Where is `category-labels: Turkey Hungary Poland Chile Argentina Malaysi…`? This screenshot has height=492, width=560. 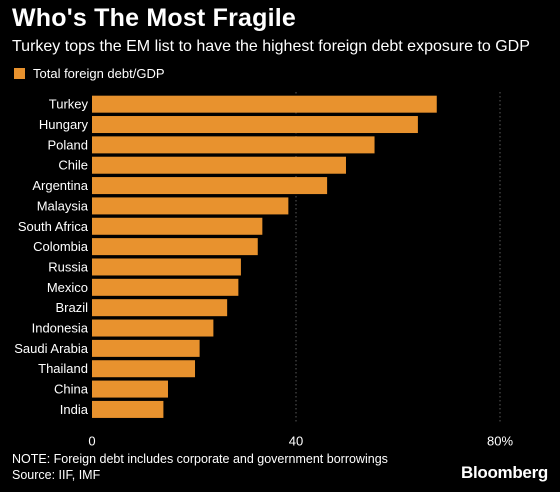
category-labels: Turkey Hungary Poland Chile Argentina Malaysi… is located at coordinates (51, 257).